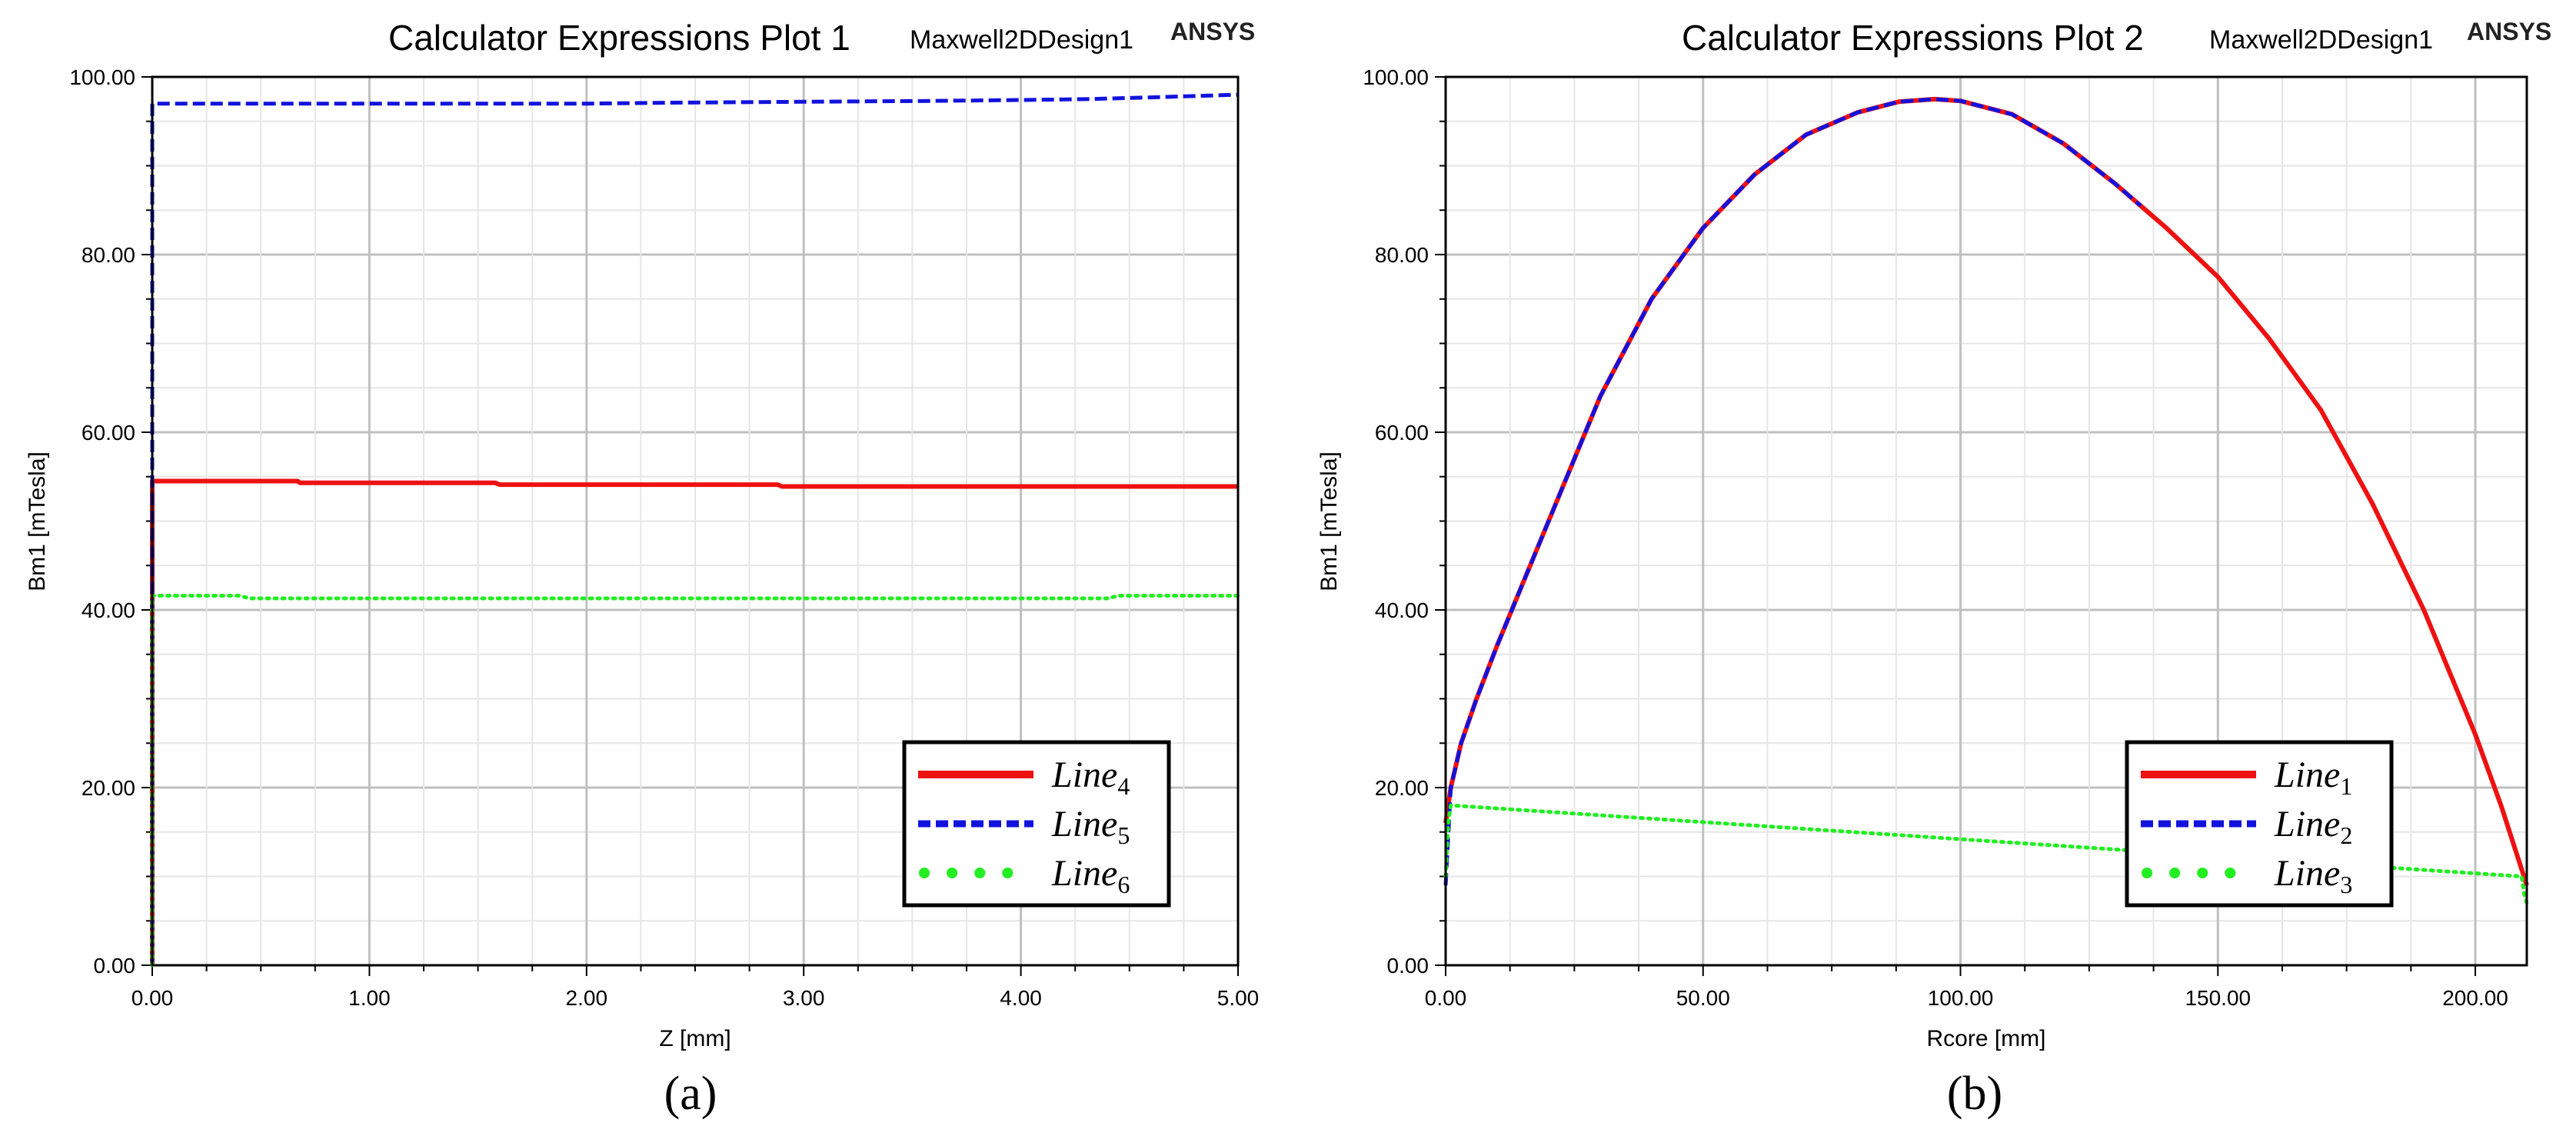 The height and width of the screenshot is (1136, 2576). I want to click on x-tick-label: 4.00, so click(1021, 998).